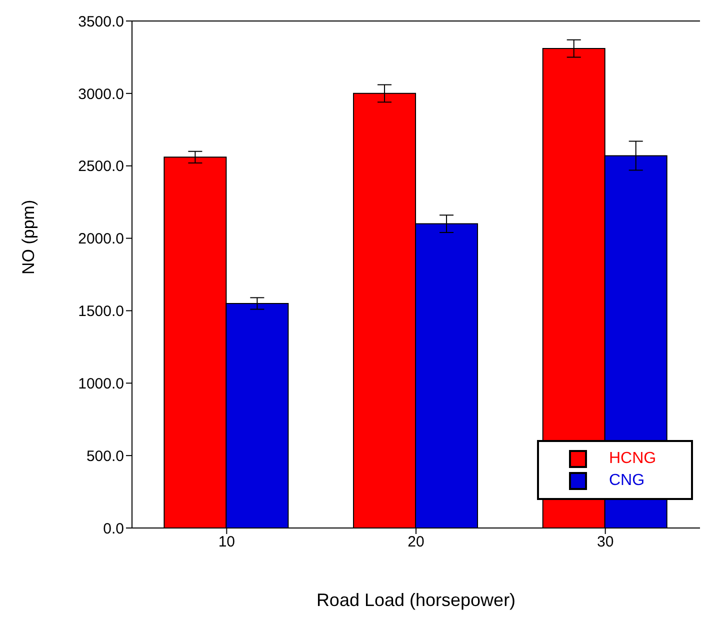 This screenshot has height=622, width=705. I want to click on y-axis-title: NO (ppm), so click(28, 237).